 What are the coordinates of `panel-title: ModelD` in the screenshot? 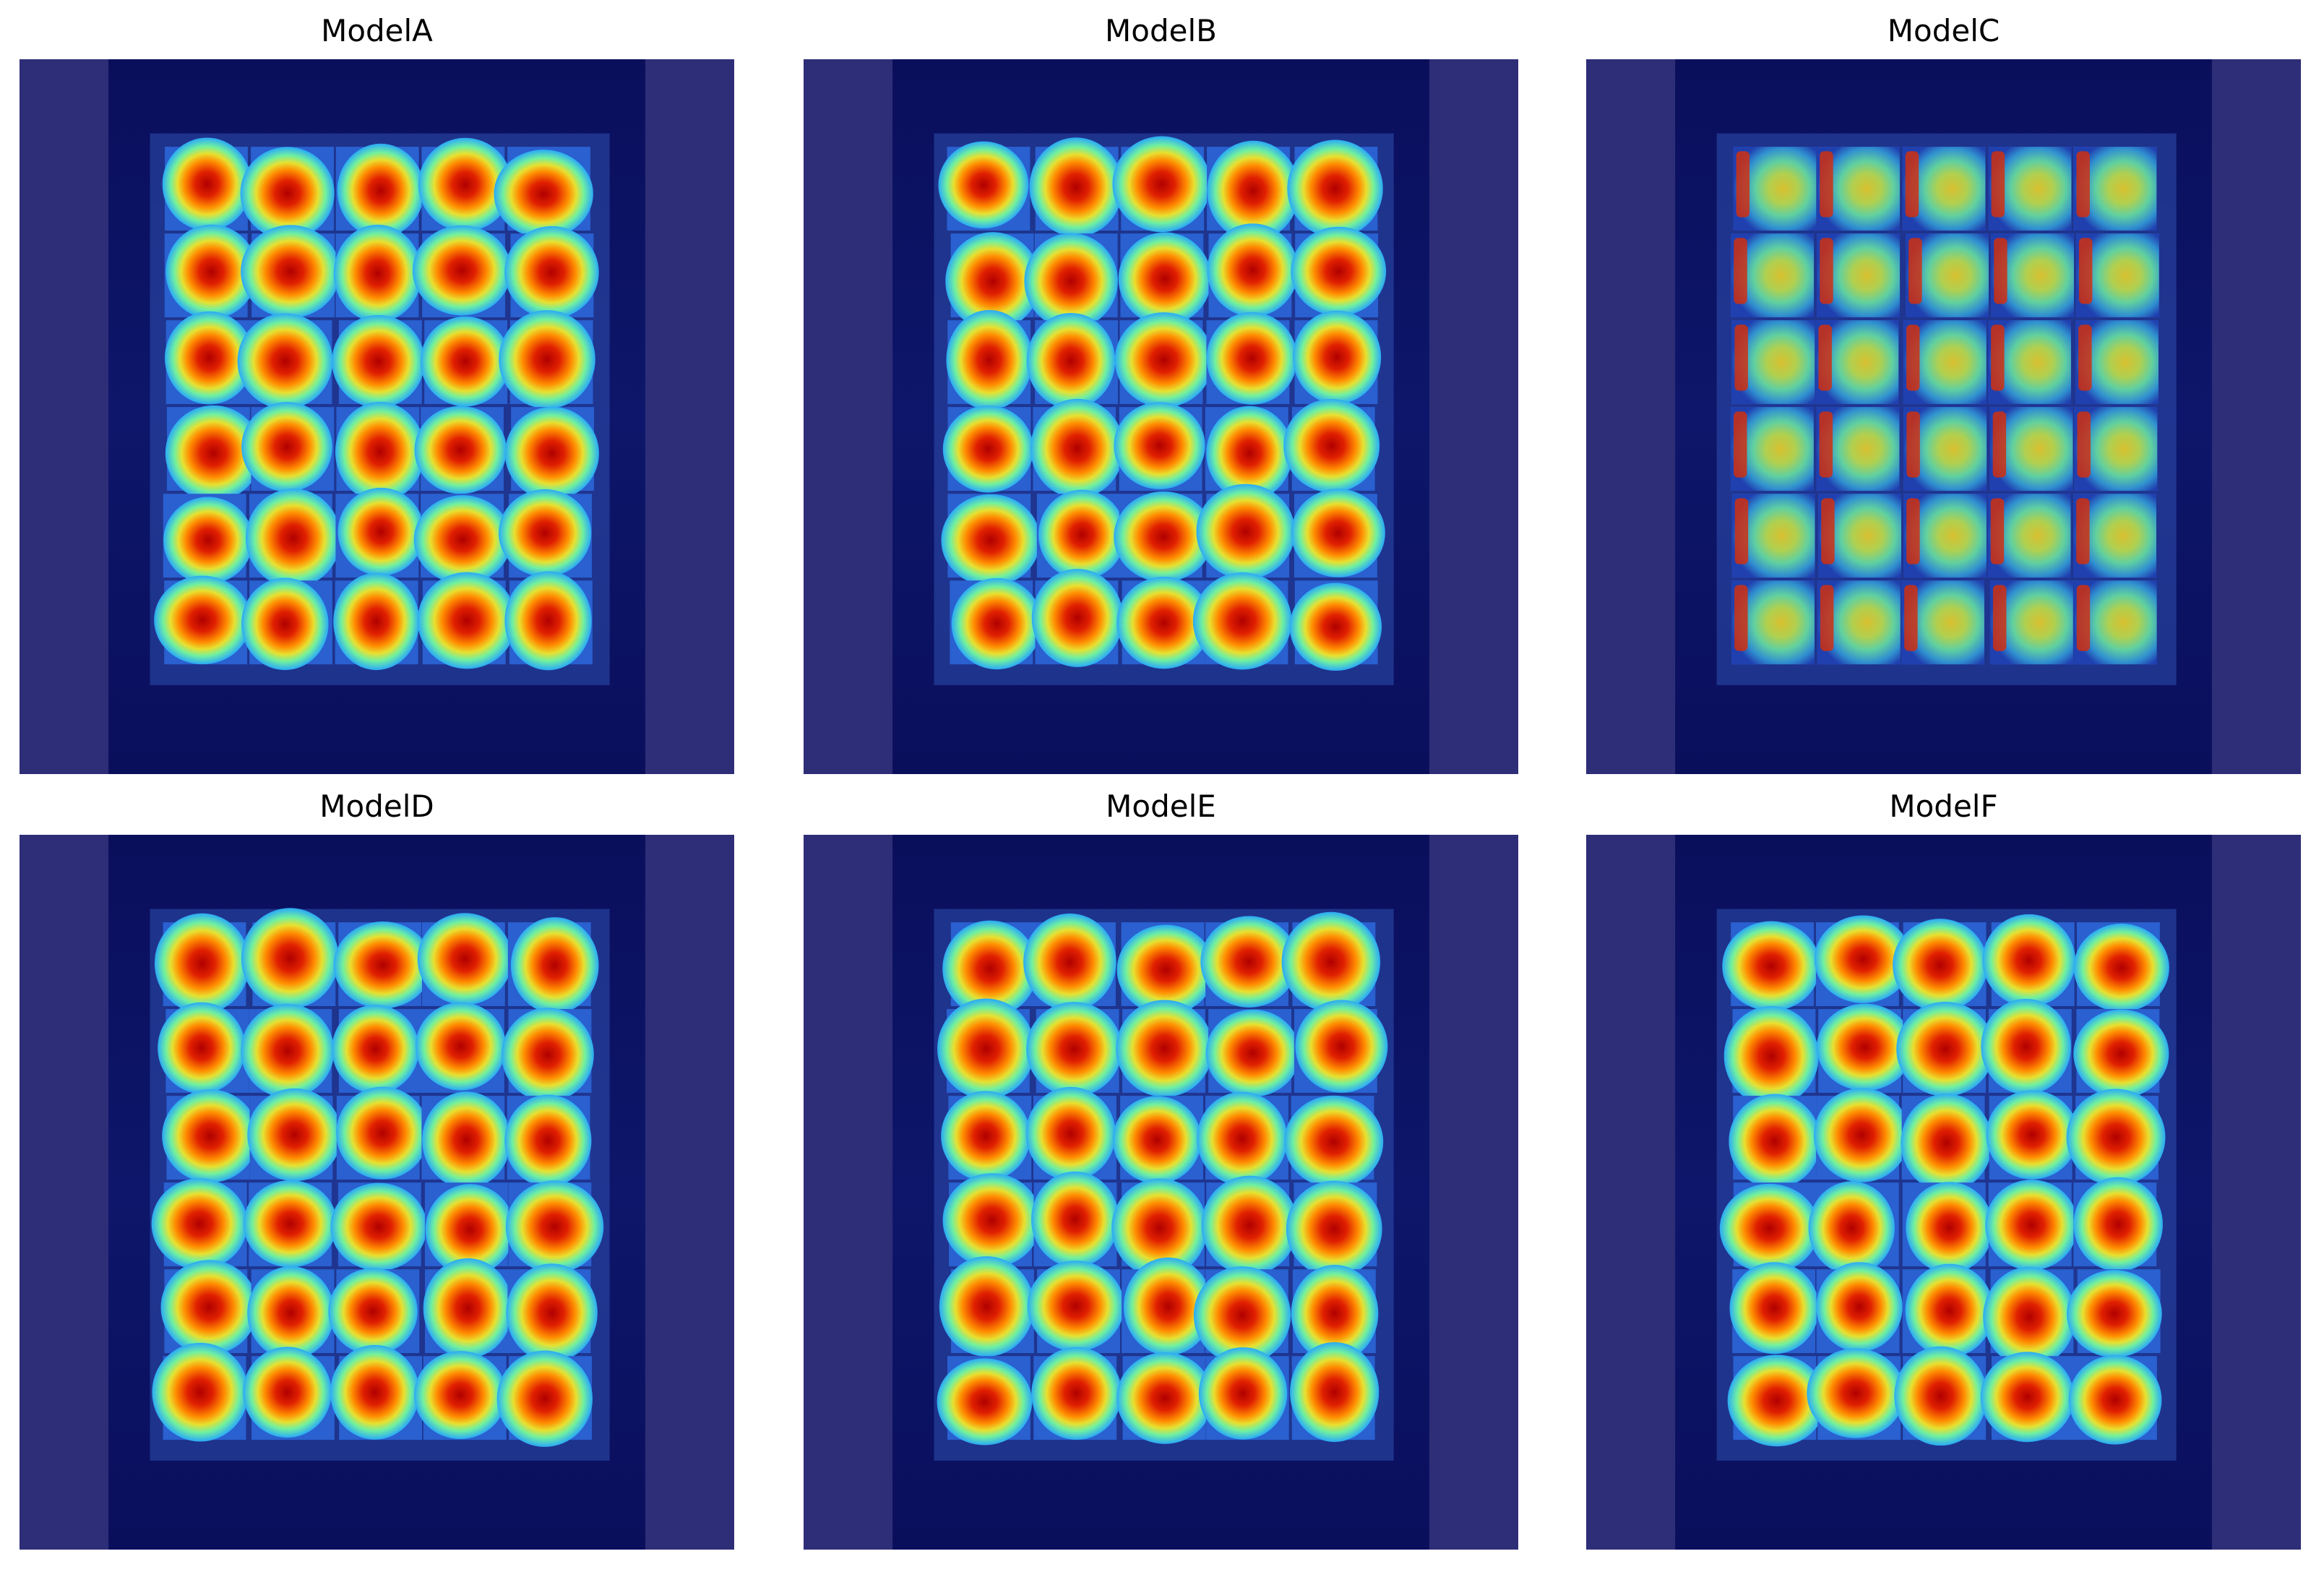 It's located at (376, 806).